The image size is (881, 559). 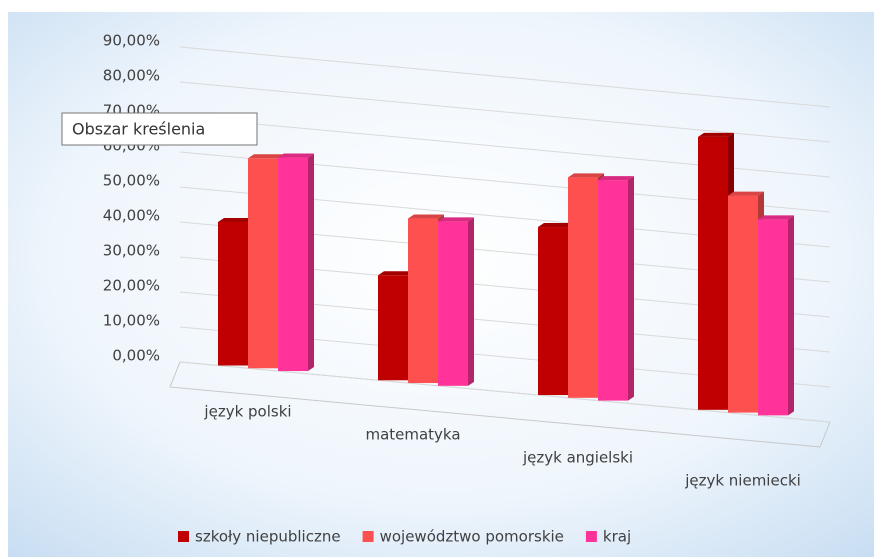 What do you see at coordinates (131, 181) in the screenshot?
I see `y-tick-label: 50,00%` at bounding box center [131, 181].